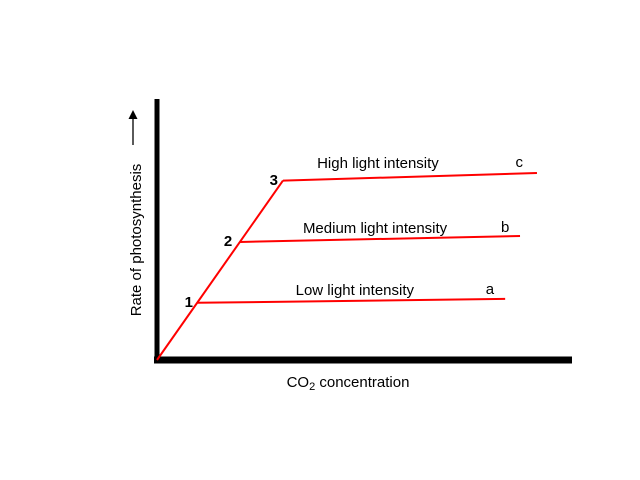 The image size is (640, 480). I want to click on breakpoint-number-1: 1, so click(189, 302).